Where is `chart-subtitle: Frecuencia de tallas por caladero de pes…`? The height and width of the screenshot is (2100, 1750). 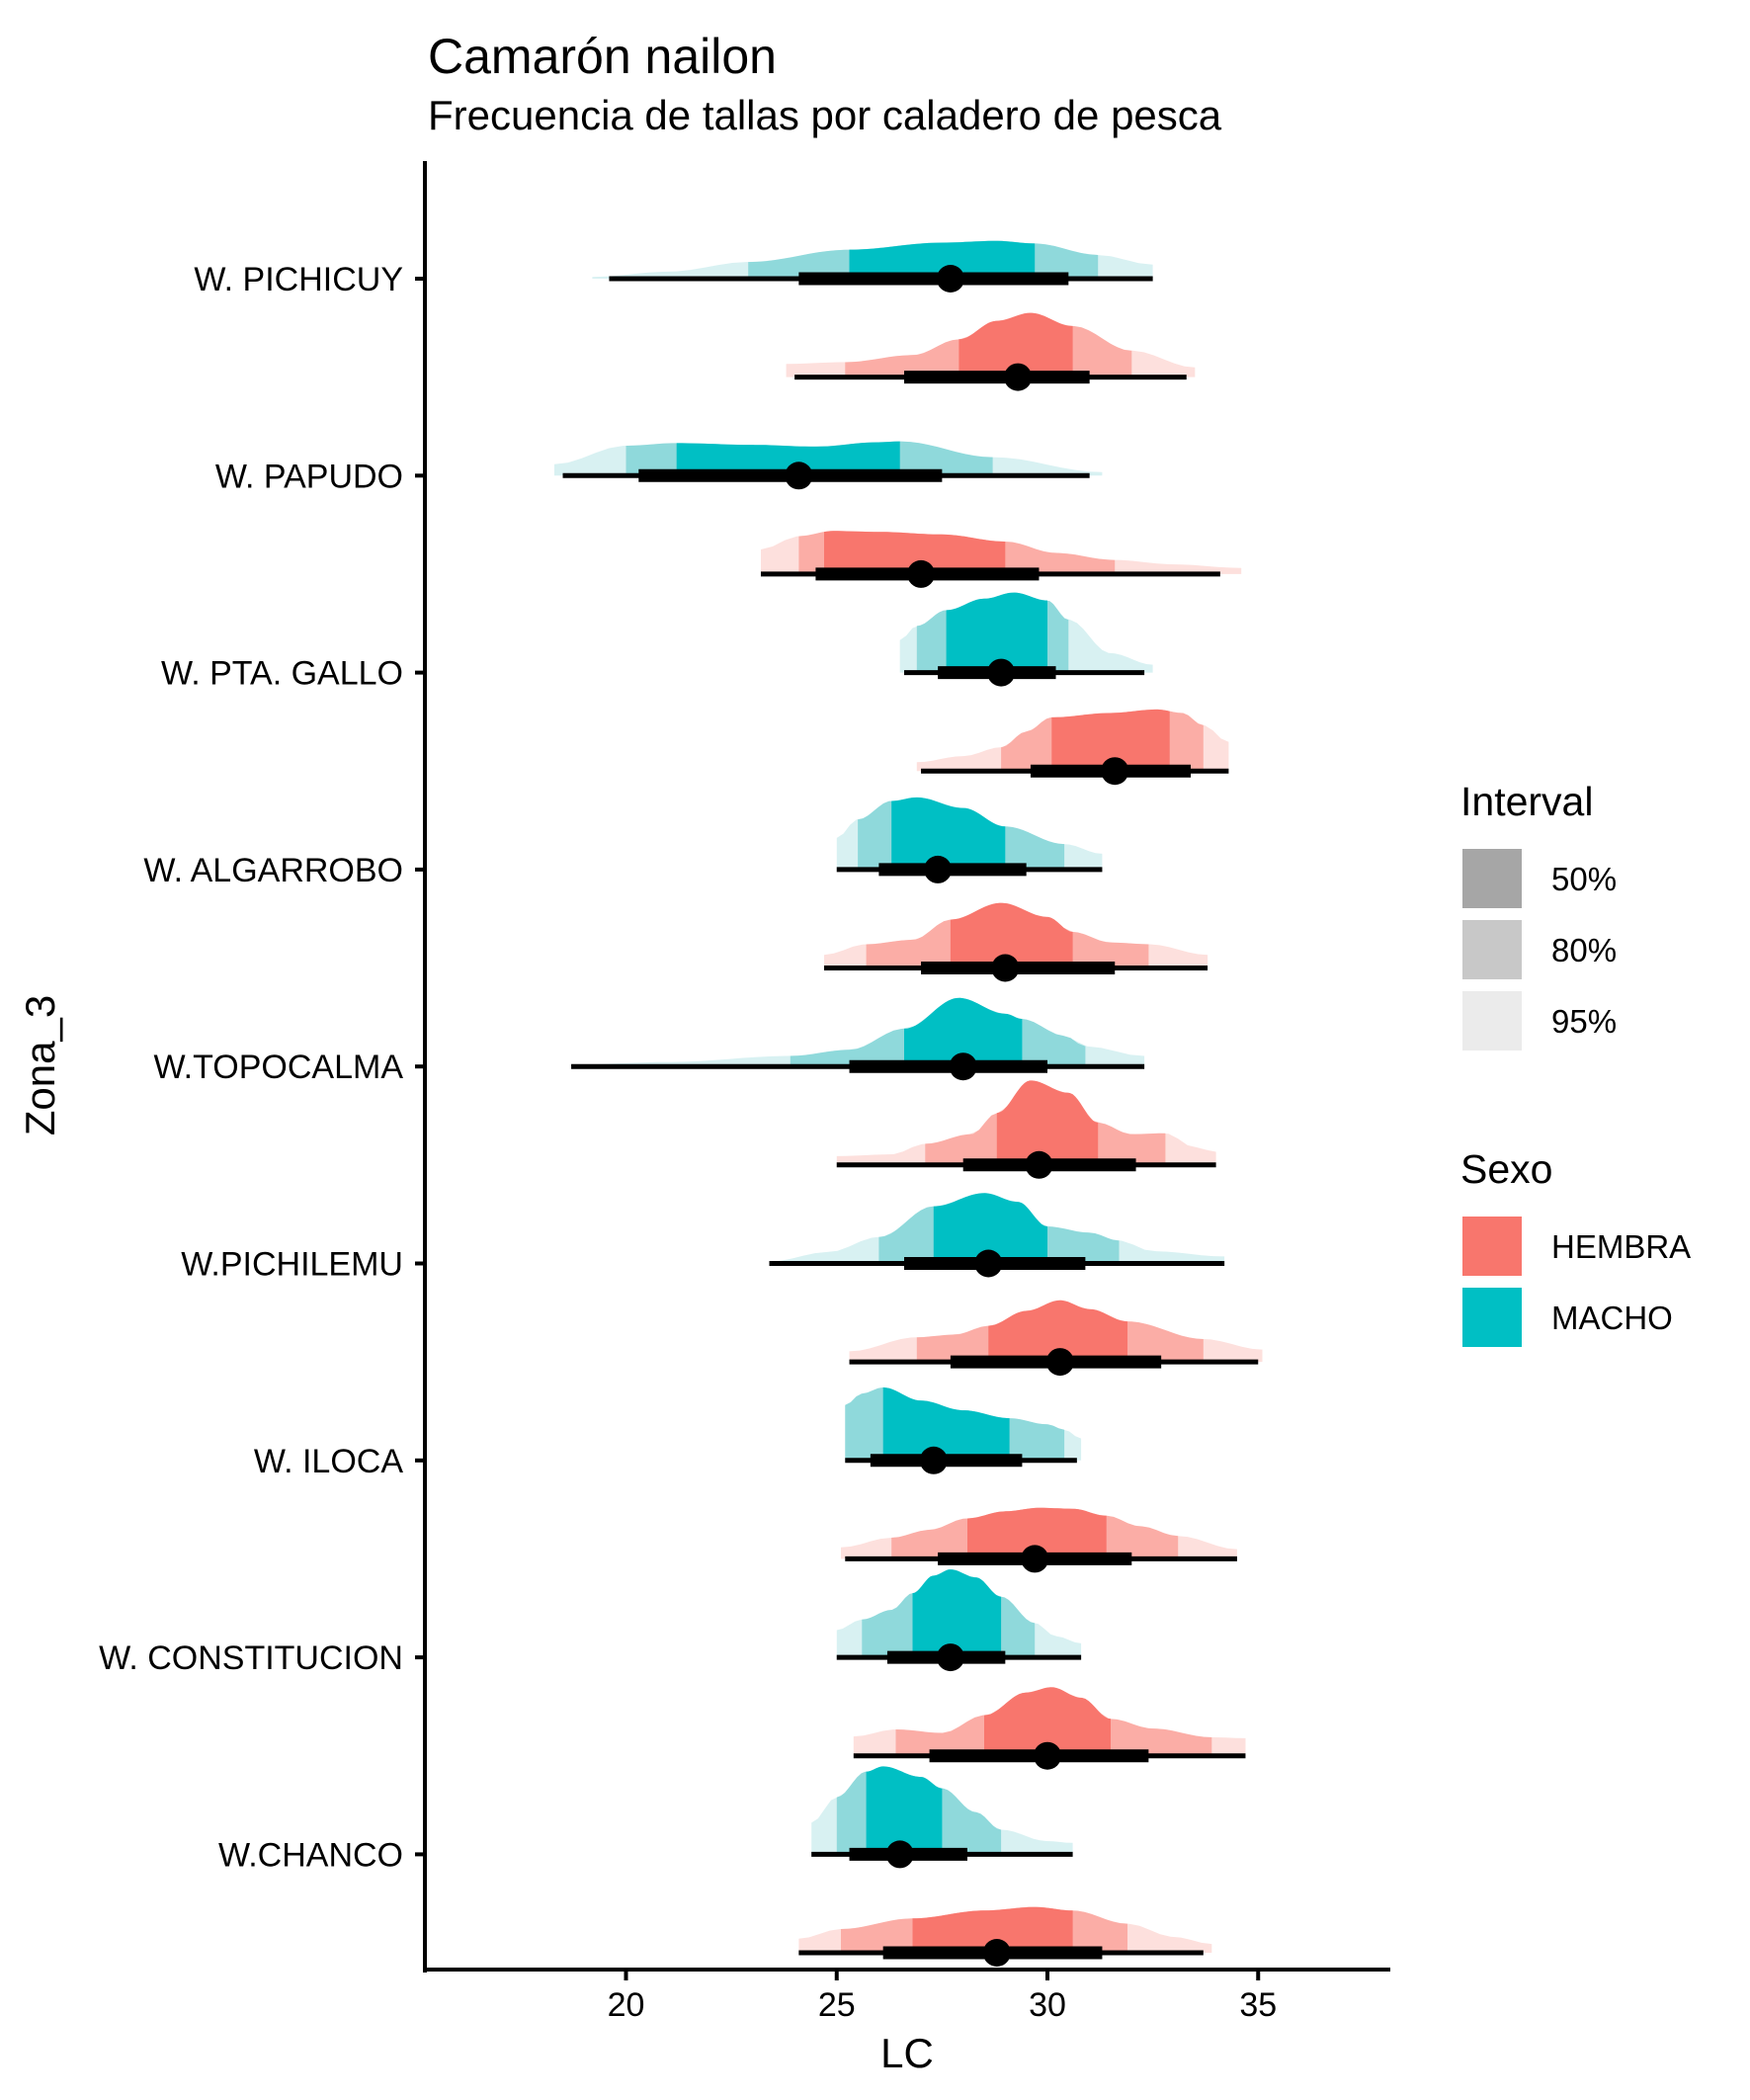
chart-subtitle: Frecuencia de tallas por caladero de pes… is located at coordinates (825, 115).